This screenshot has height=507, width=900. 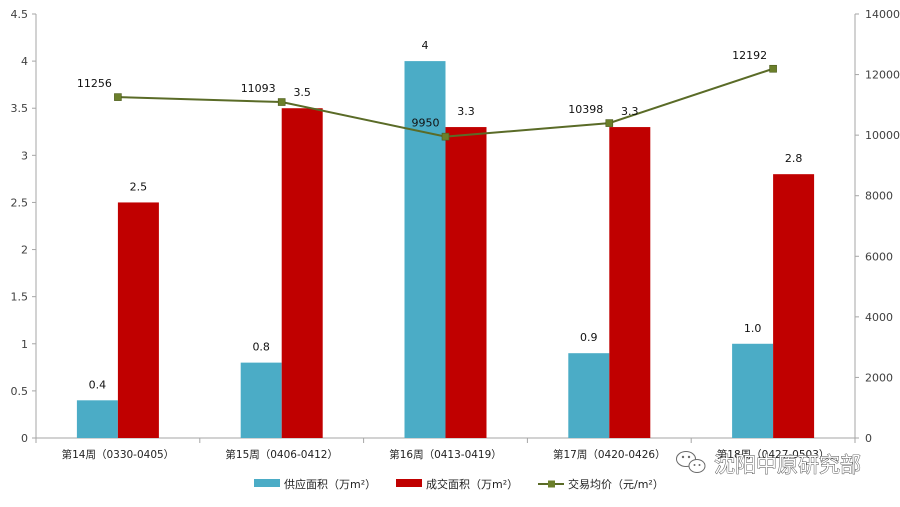 What do you see at coordinates (882, 75) in the screenshot?
I see `y-right-tick-label: 12000` at bounding box center [882, 75].